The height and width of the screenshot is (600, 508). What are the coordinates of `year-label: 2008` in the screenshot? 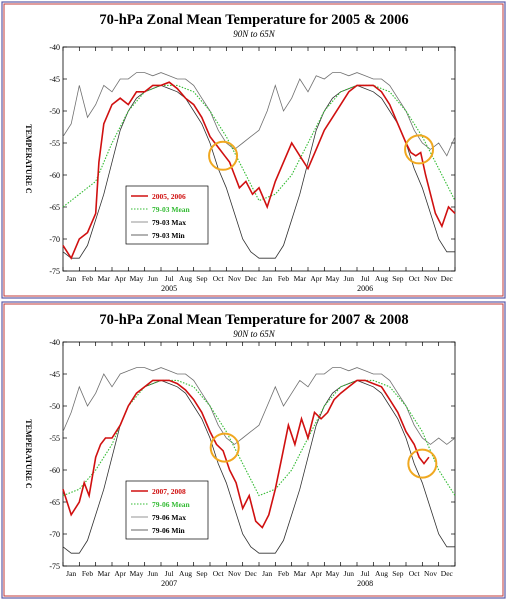 It's located at (365, 583).